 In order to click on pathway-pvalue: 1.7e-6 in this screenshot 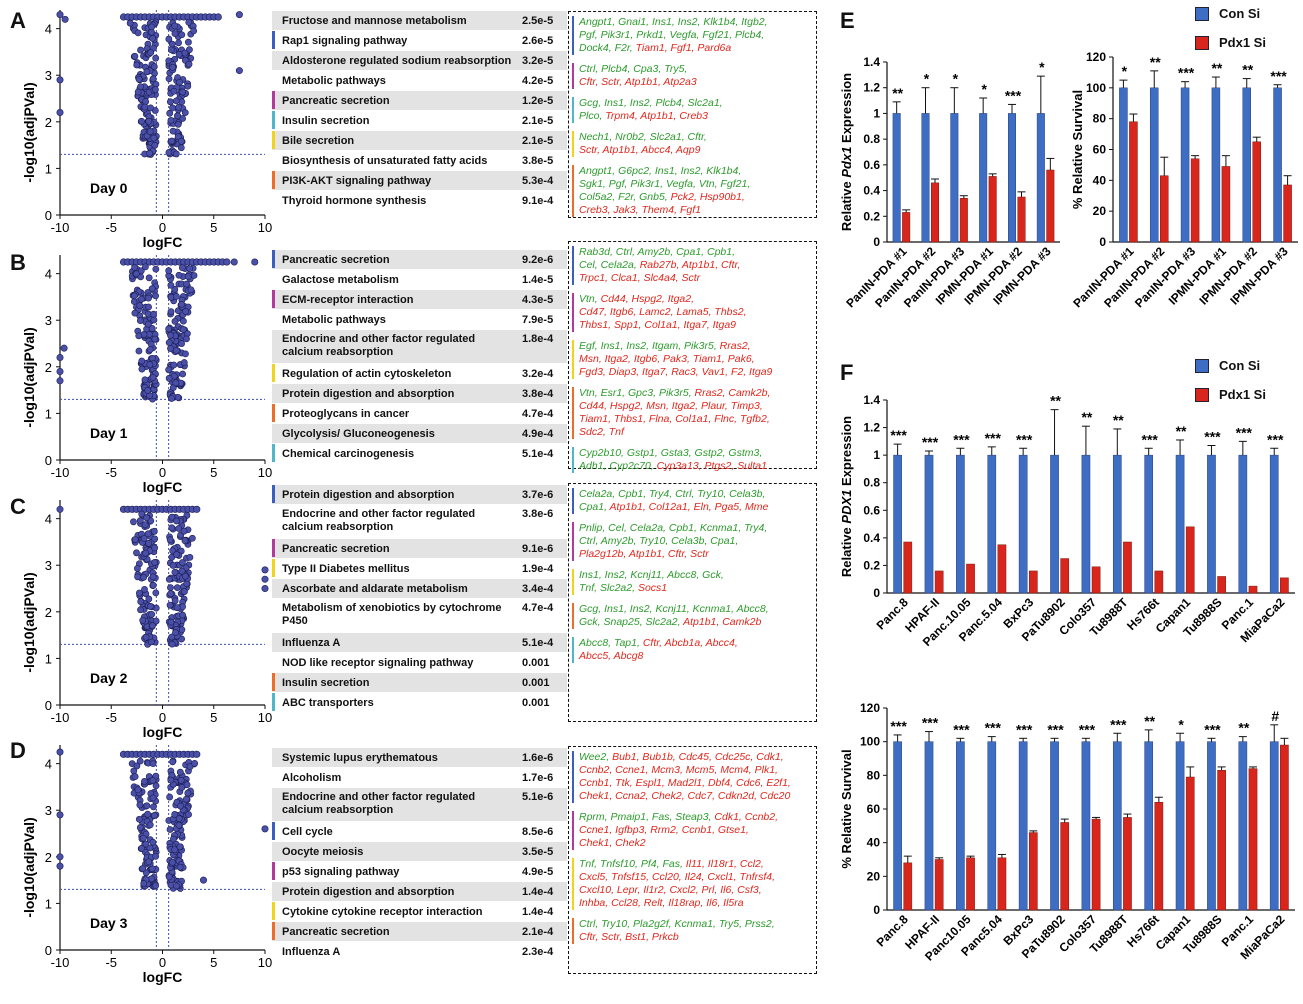, I will do `click(538, 778)`.